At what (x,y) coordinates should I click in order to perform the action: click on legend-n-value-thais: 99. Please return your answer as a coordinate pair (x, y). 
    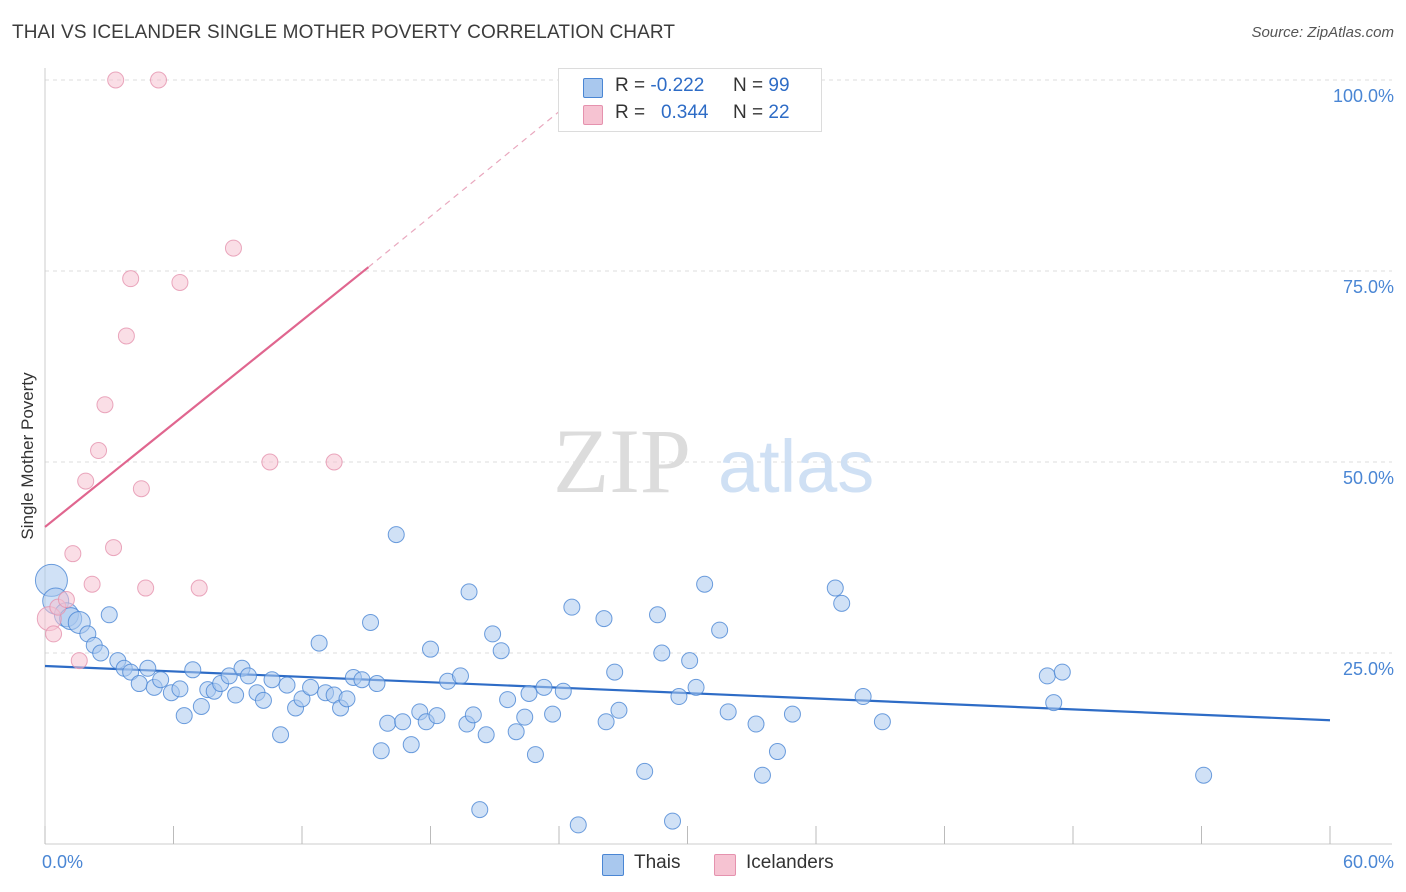
    Looking at the image, I should click on (779, 85).